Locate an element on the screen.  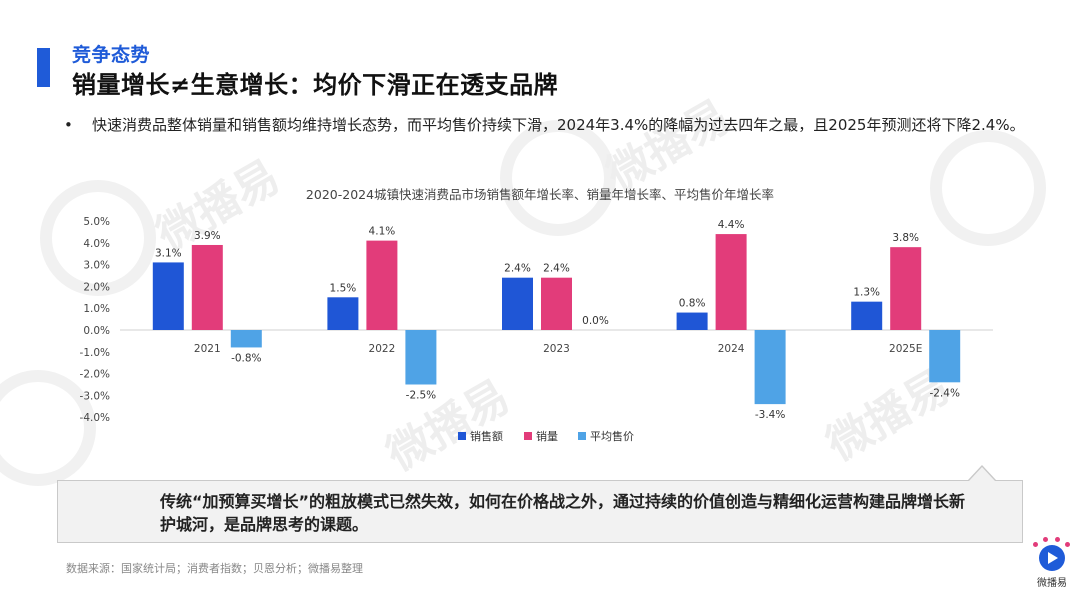
data-label: 3.9% is located at coordinates (207, 236).